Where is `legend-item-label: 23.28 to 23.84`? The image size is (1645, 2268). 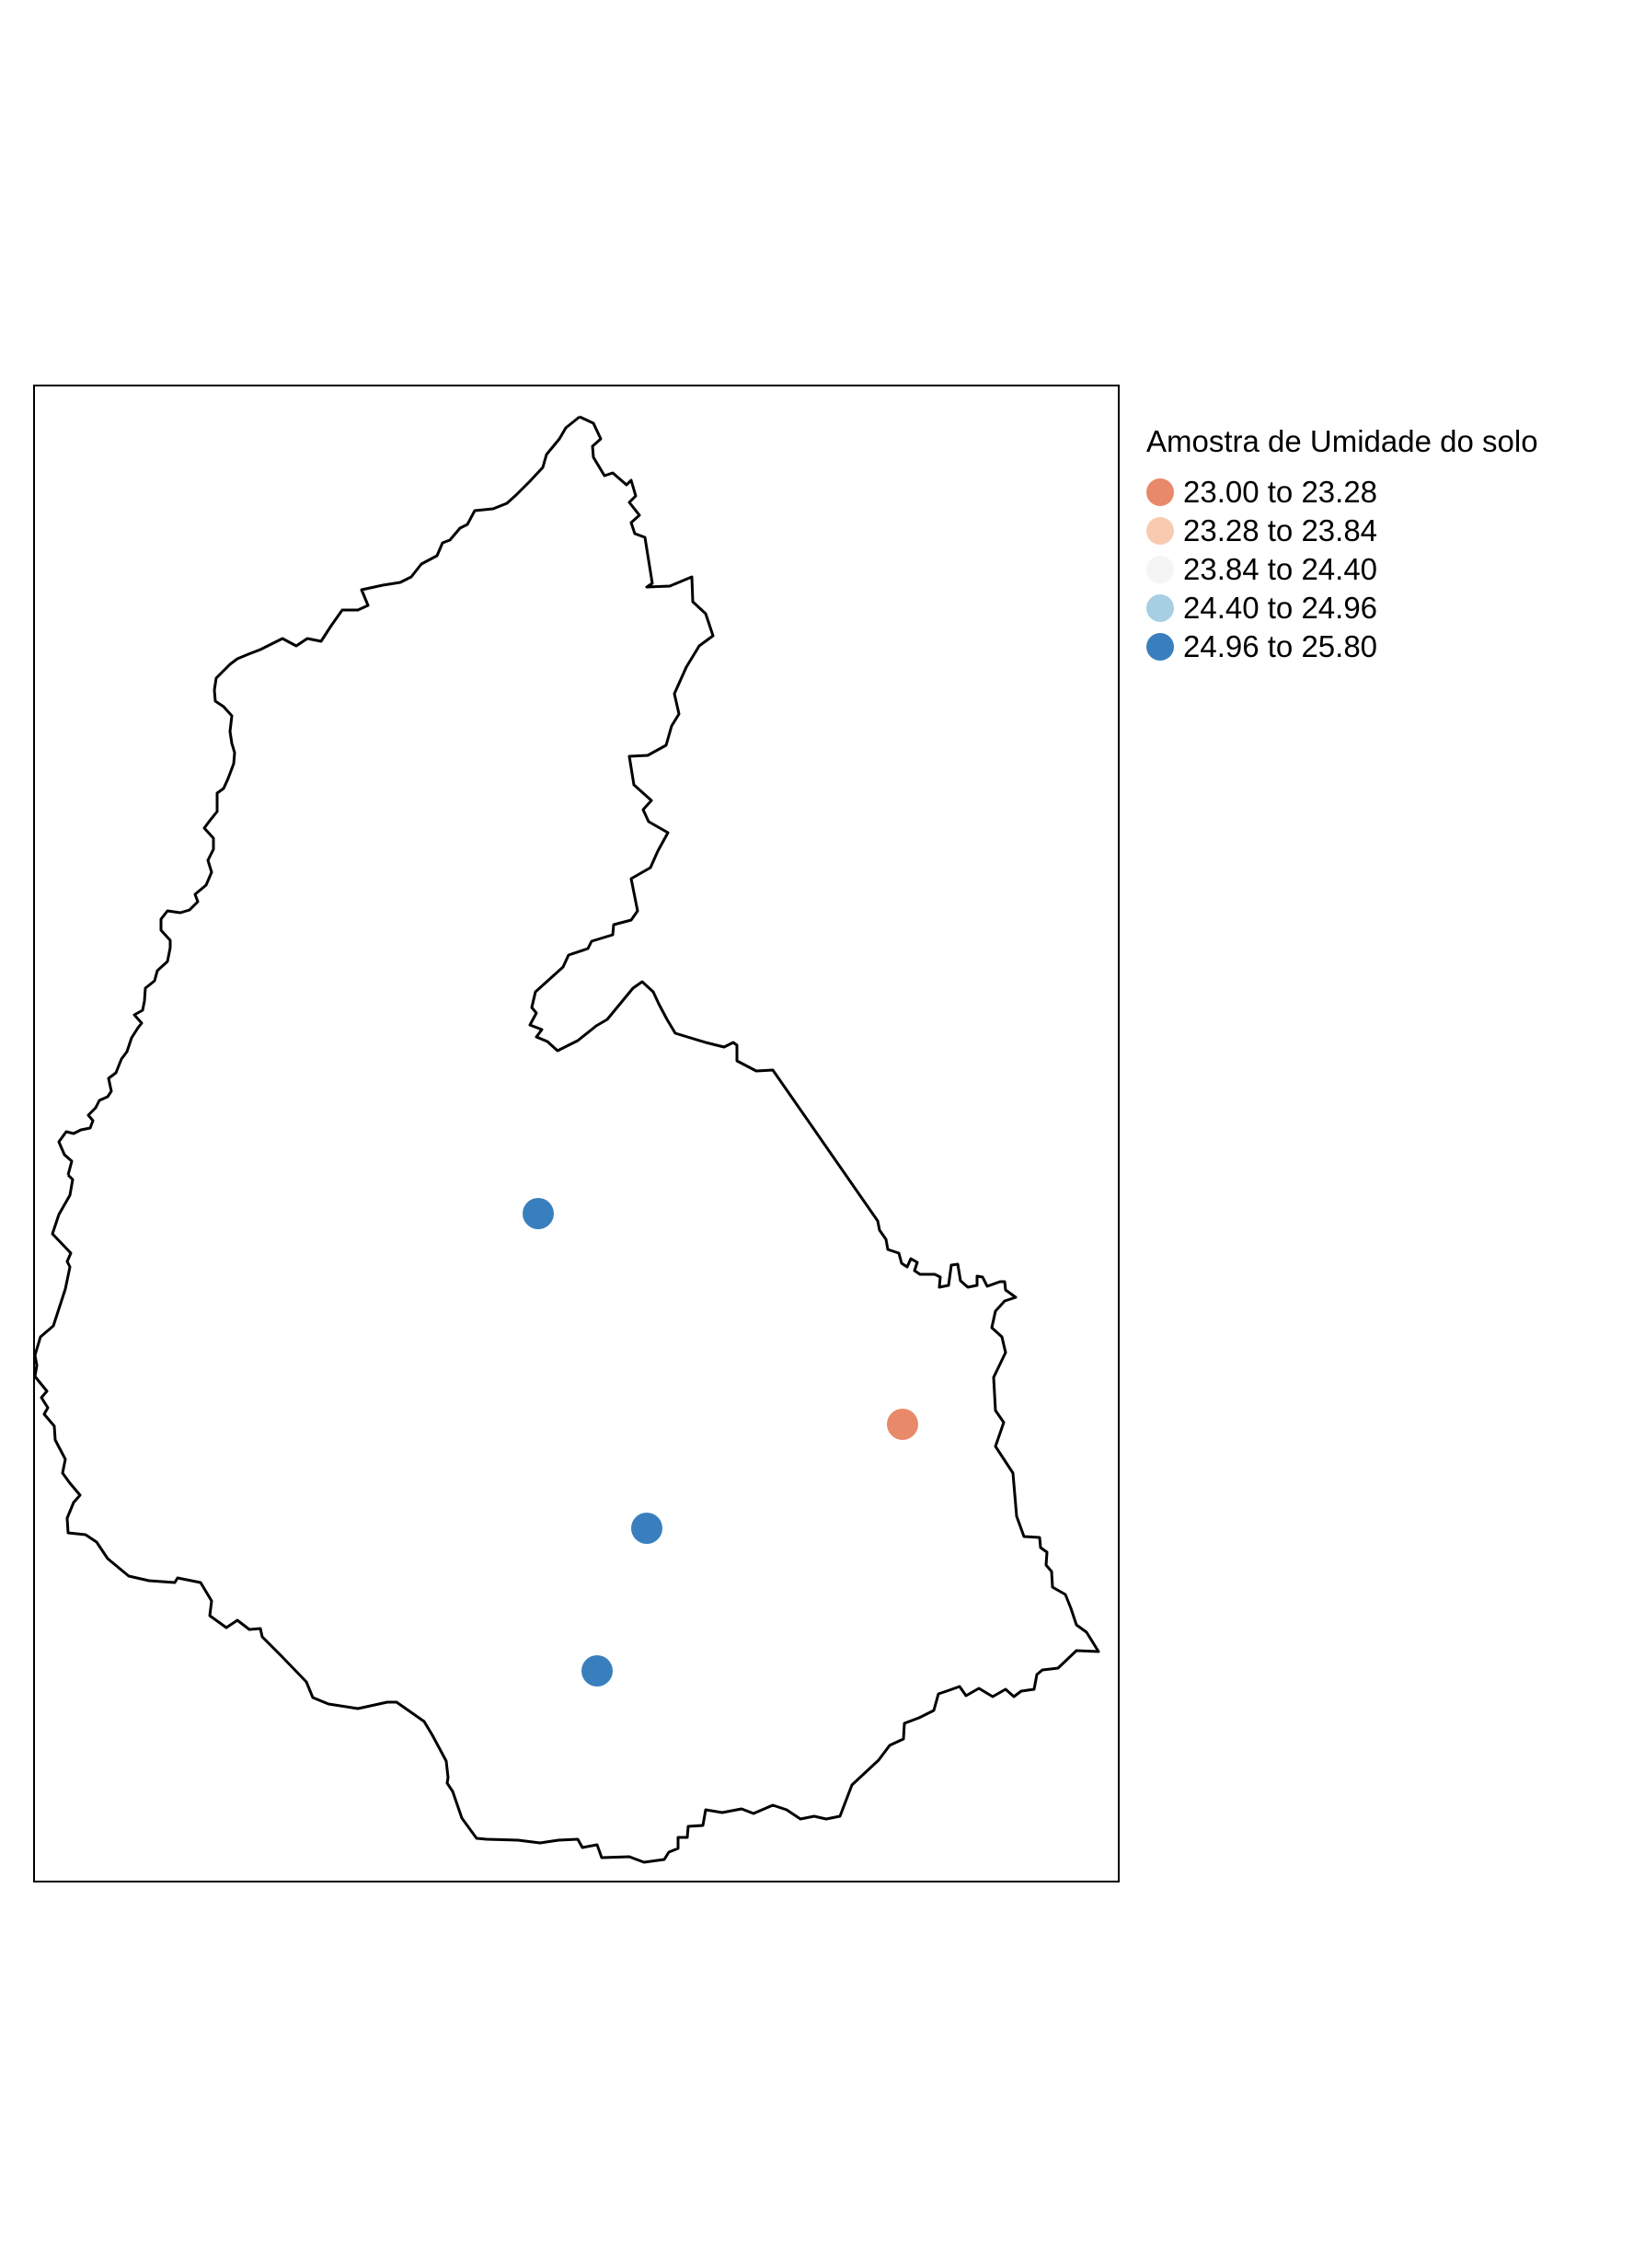
legend-item-label: 23.28 to 23.84 is located at coordinates (1280, 530).